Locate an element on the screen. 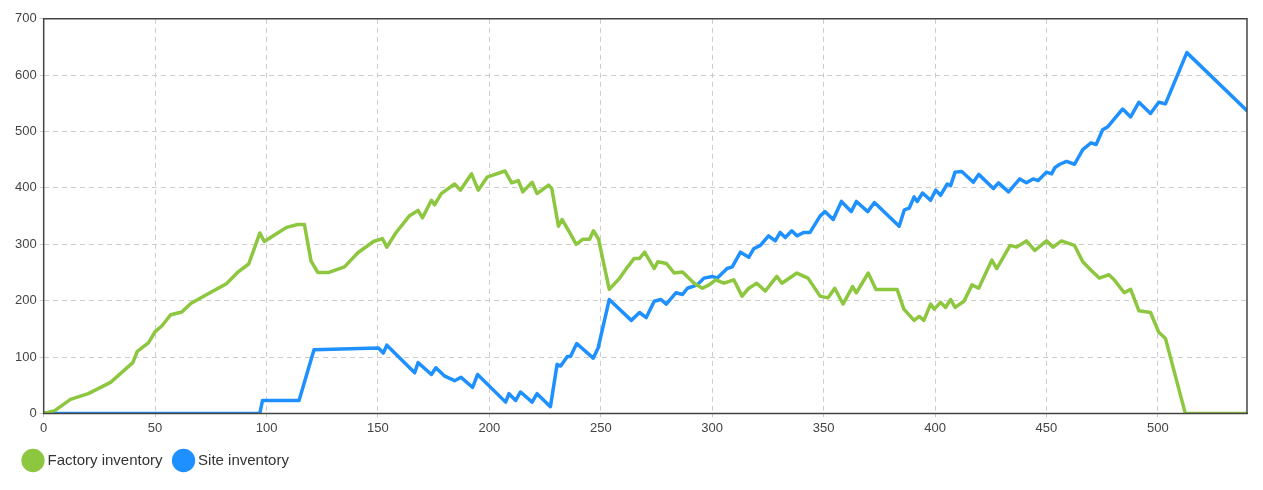 The width and height of the screenshot is (1263, 490). x-tick-label: 150 is located at coordinates (378, 427).